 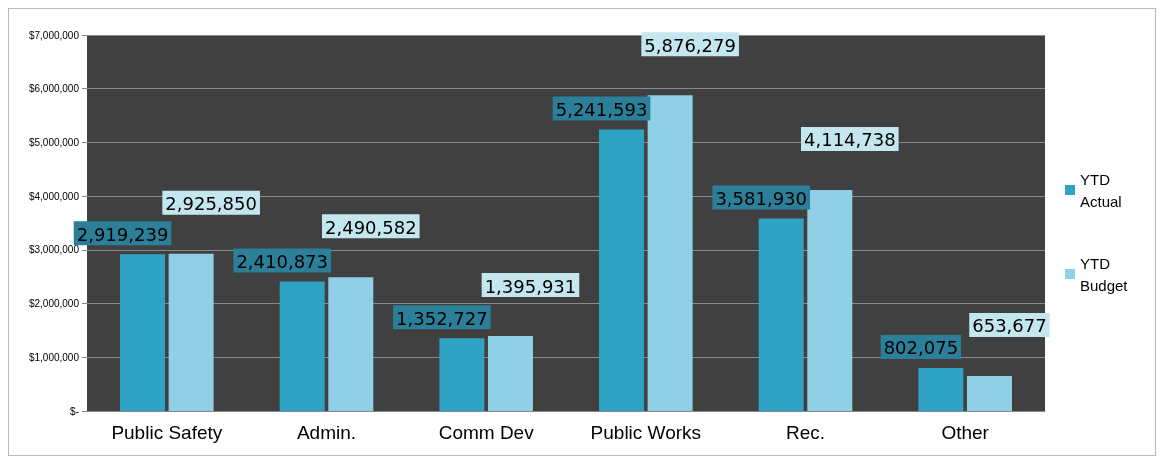 I want to click on data-label: 2,925,850, so click(x=211, y=204).